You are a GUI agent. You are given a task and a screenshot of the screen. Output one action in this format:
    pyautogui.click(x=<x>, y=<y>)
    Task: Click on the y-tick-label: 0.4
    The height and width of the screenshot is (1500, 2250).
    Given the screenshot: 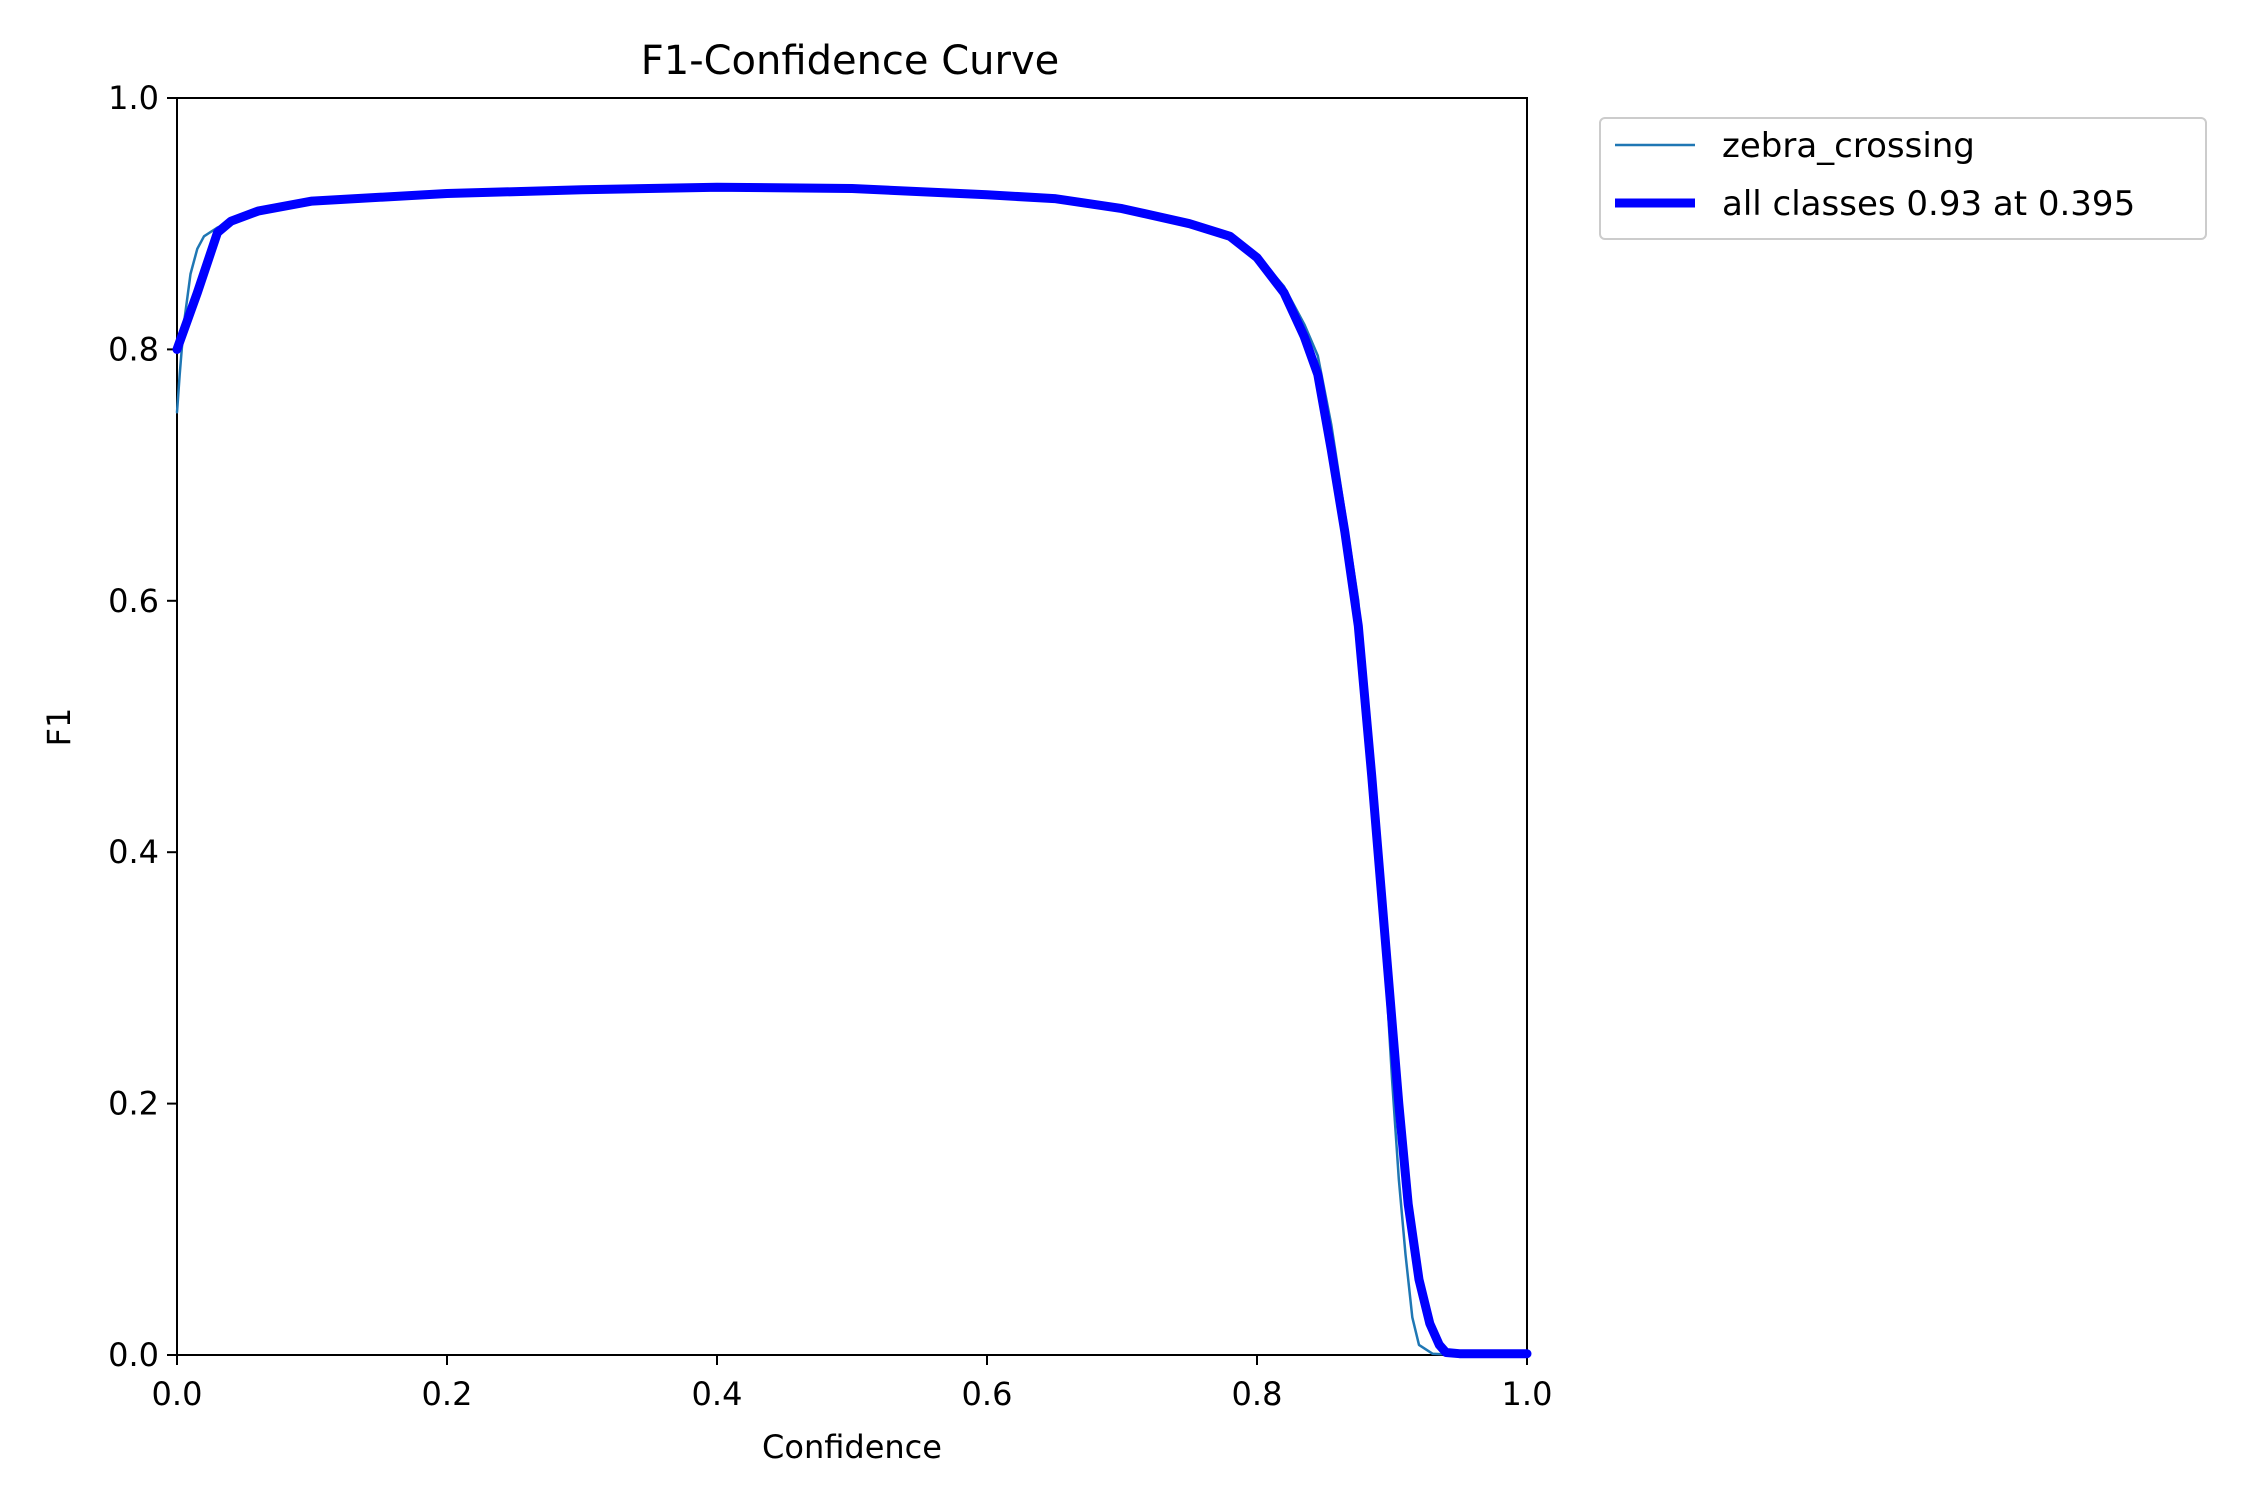 What is the action you would take?
    pyautogui.click(x=133, y=852)
    